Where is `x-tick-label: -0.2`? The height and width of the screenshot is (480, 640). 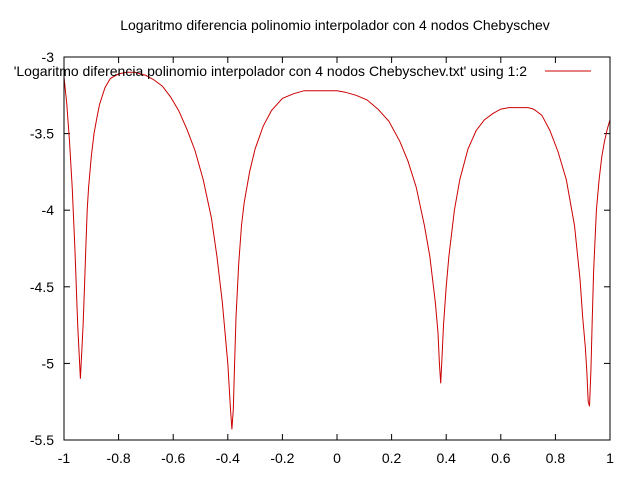
x-tick-label: -0.2 is located at coordinates (282, 458).